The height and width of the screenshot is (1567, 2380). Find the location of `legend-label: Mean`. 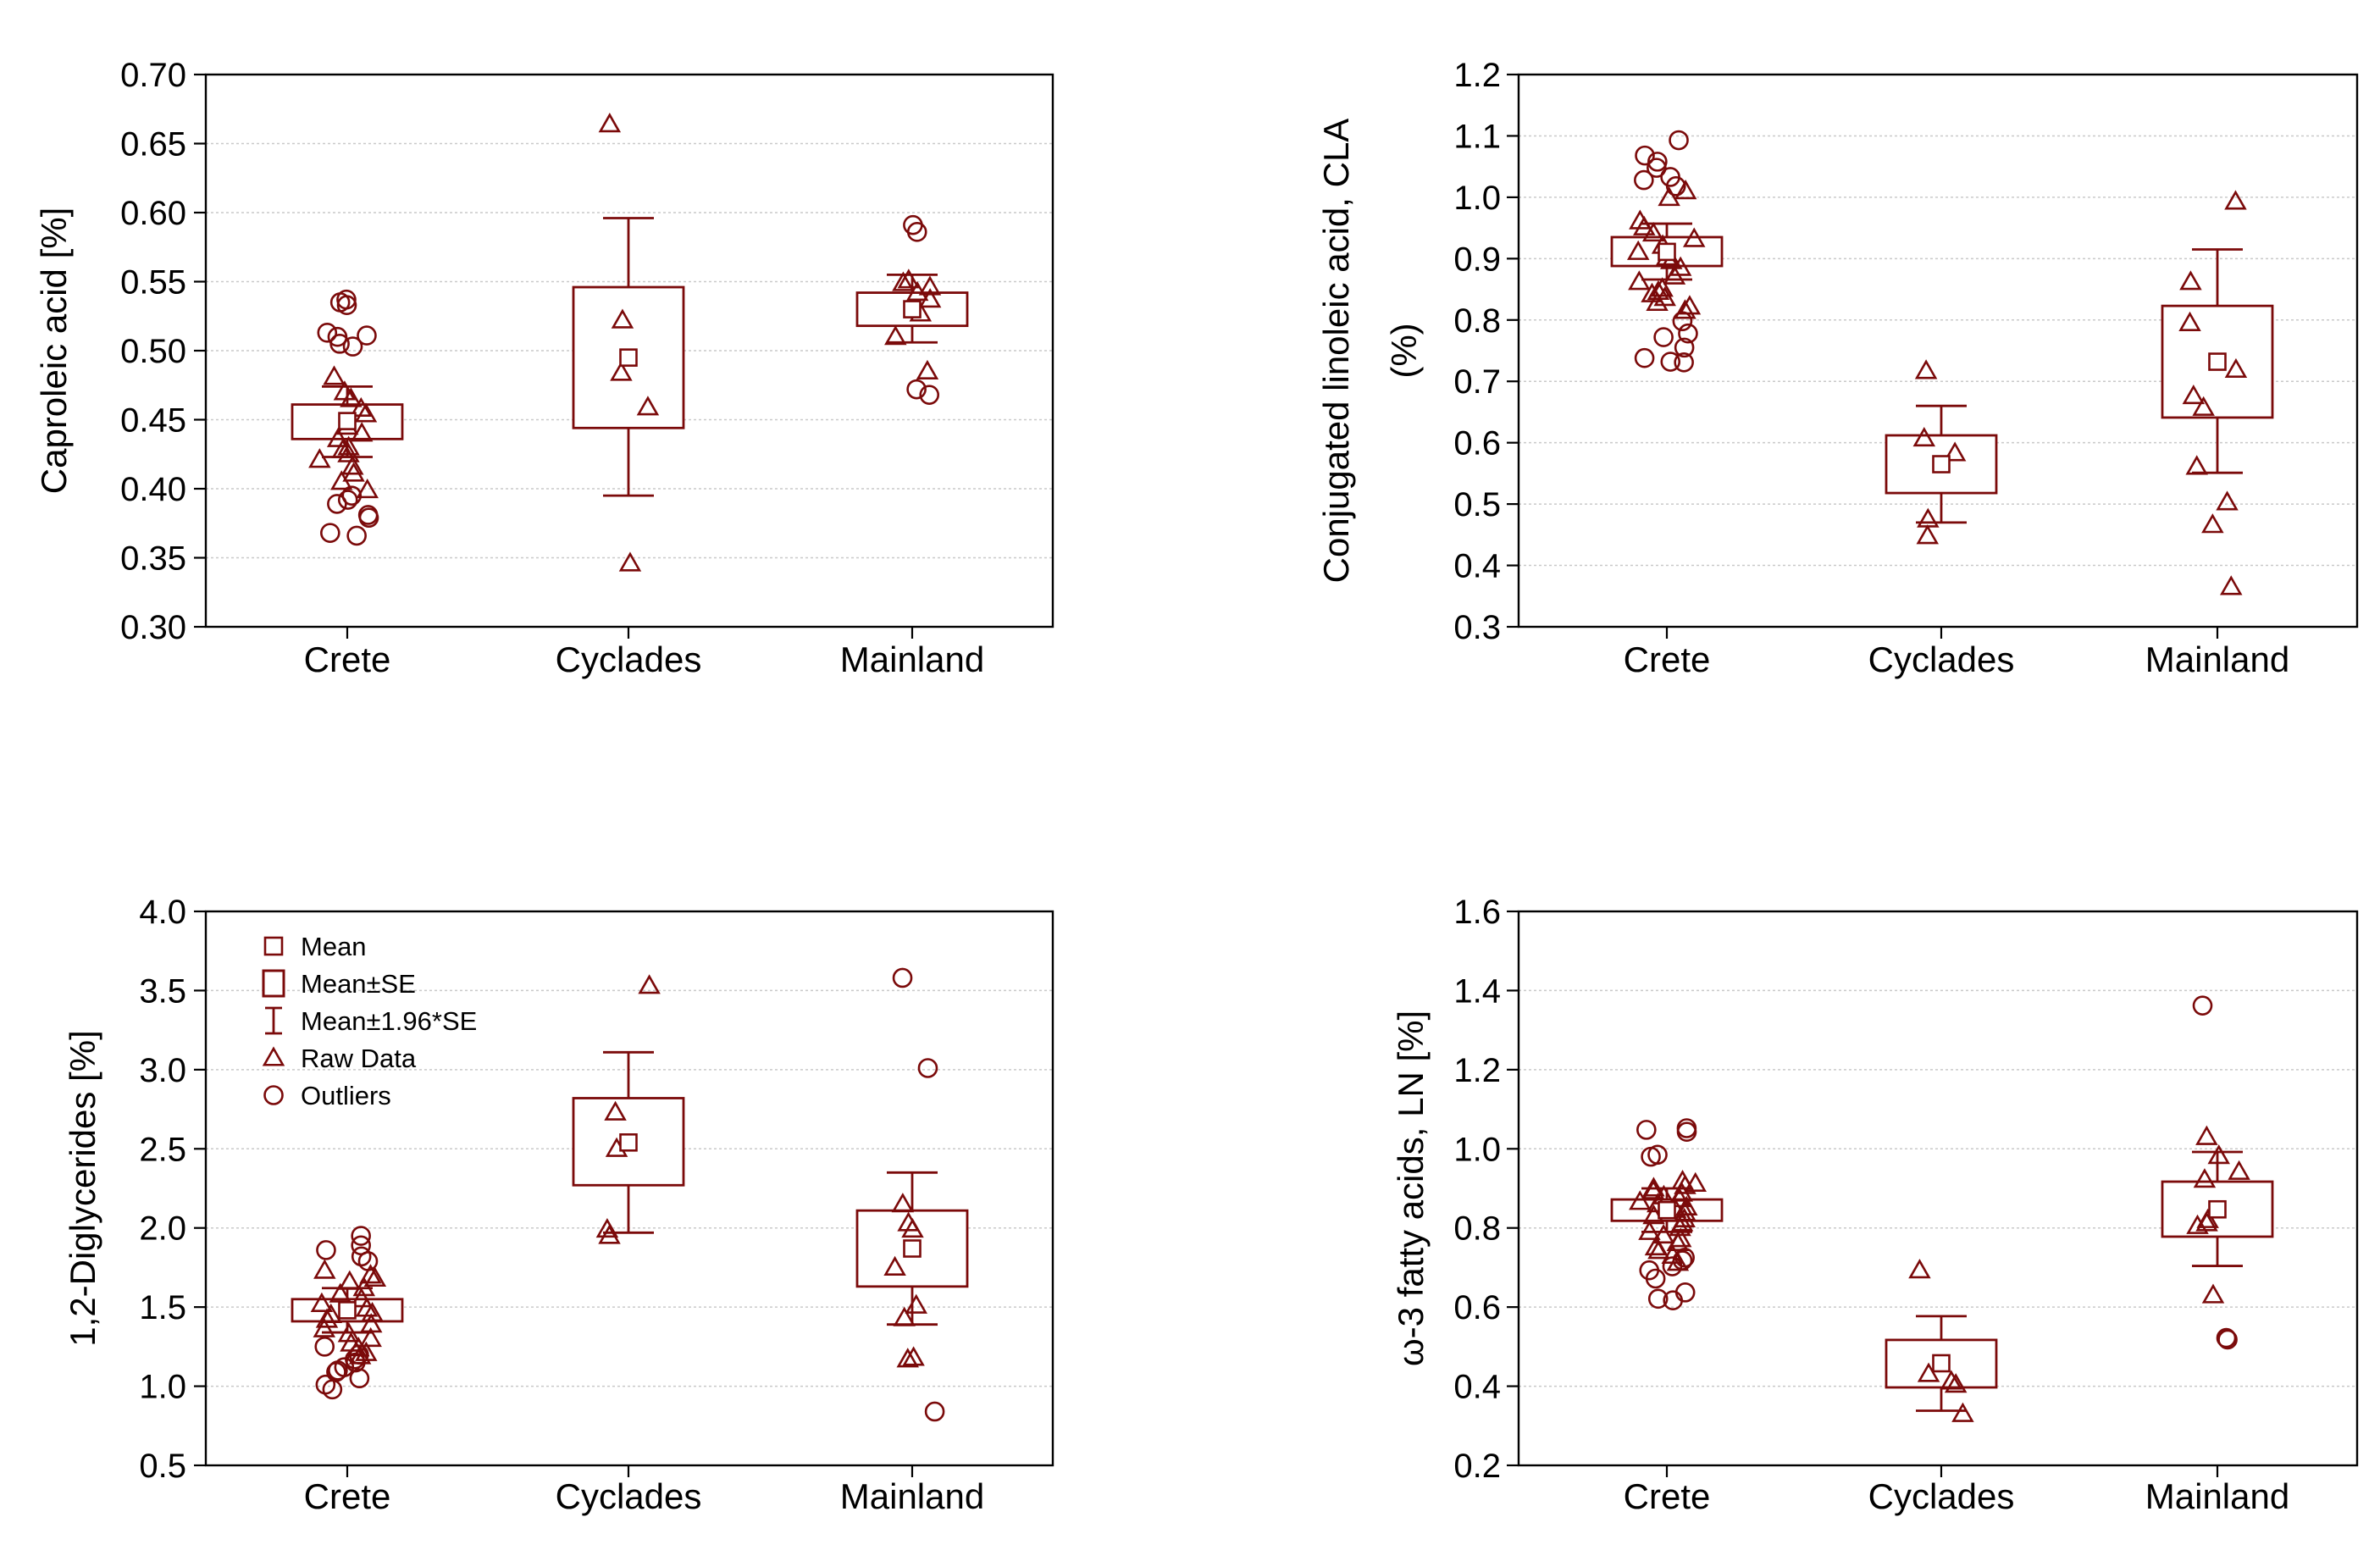

legend-label: Mean is located at coordinates (334, 947).